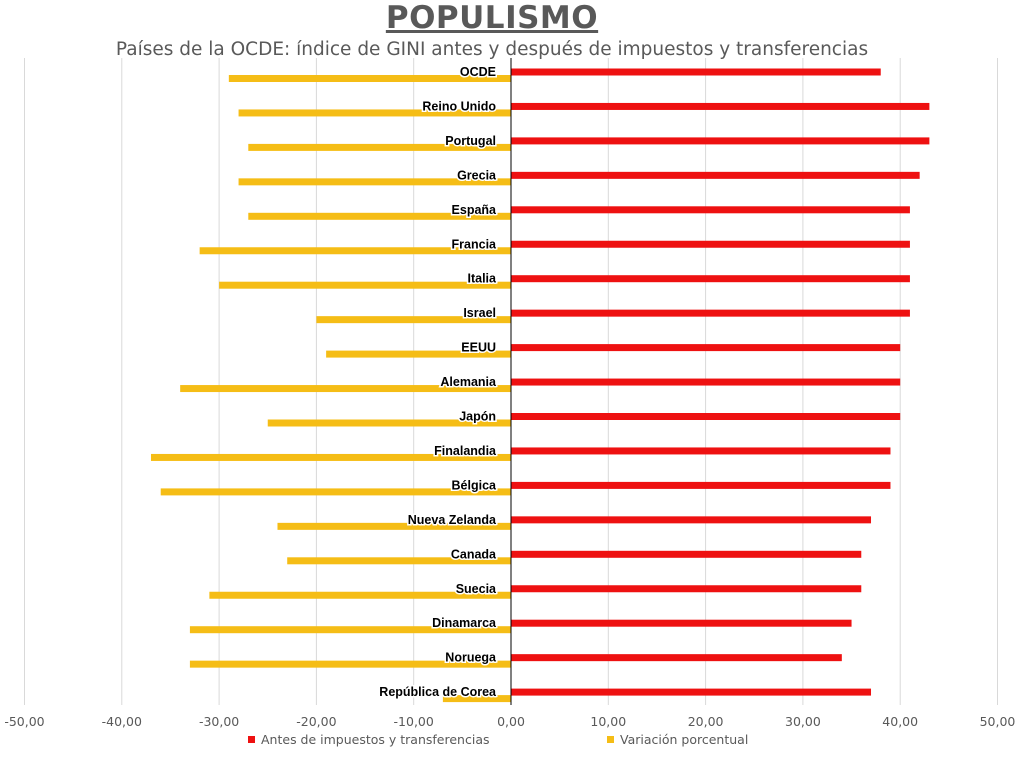  What do you see at coordinates (477, 175) in the screenshot?
I see `category-label: Grecia` at bounding box center [477, 175].